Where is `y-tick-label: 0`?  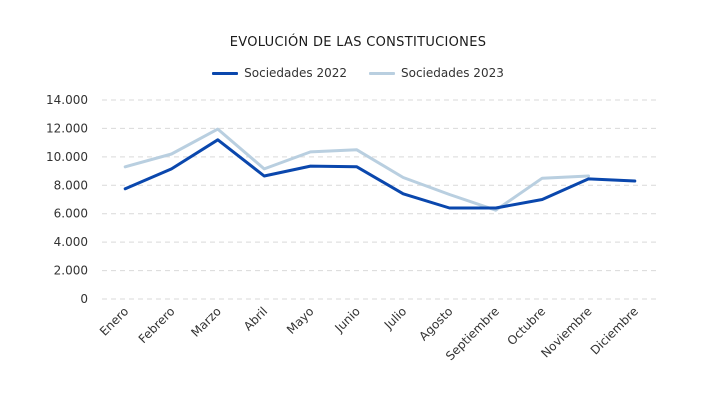
y-tick-label: 0 is located at coordinates (84, 299).